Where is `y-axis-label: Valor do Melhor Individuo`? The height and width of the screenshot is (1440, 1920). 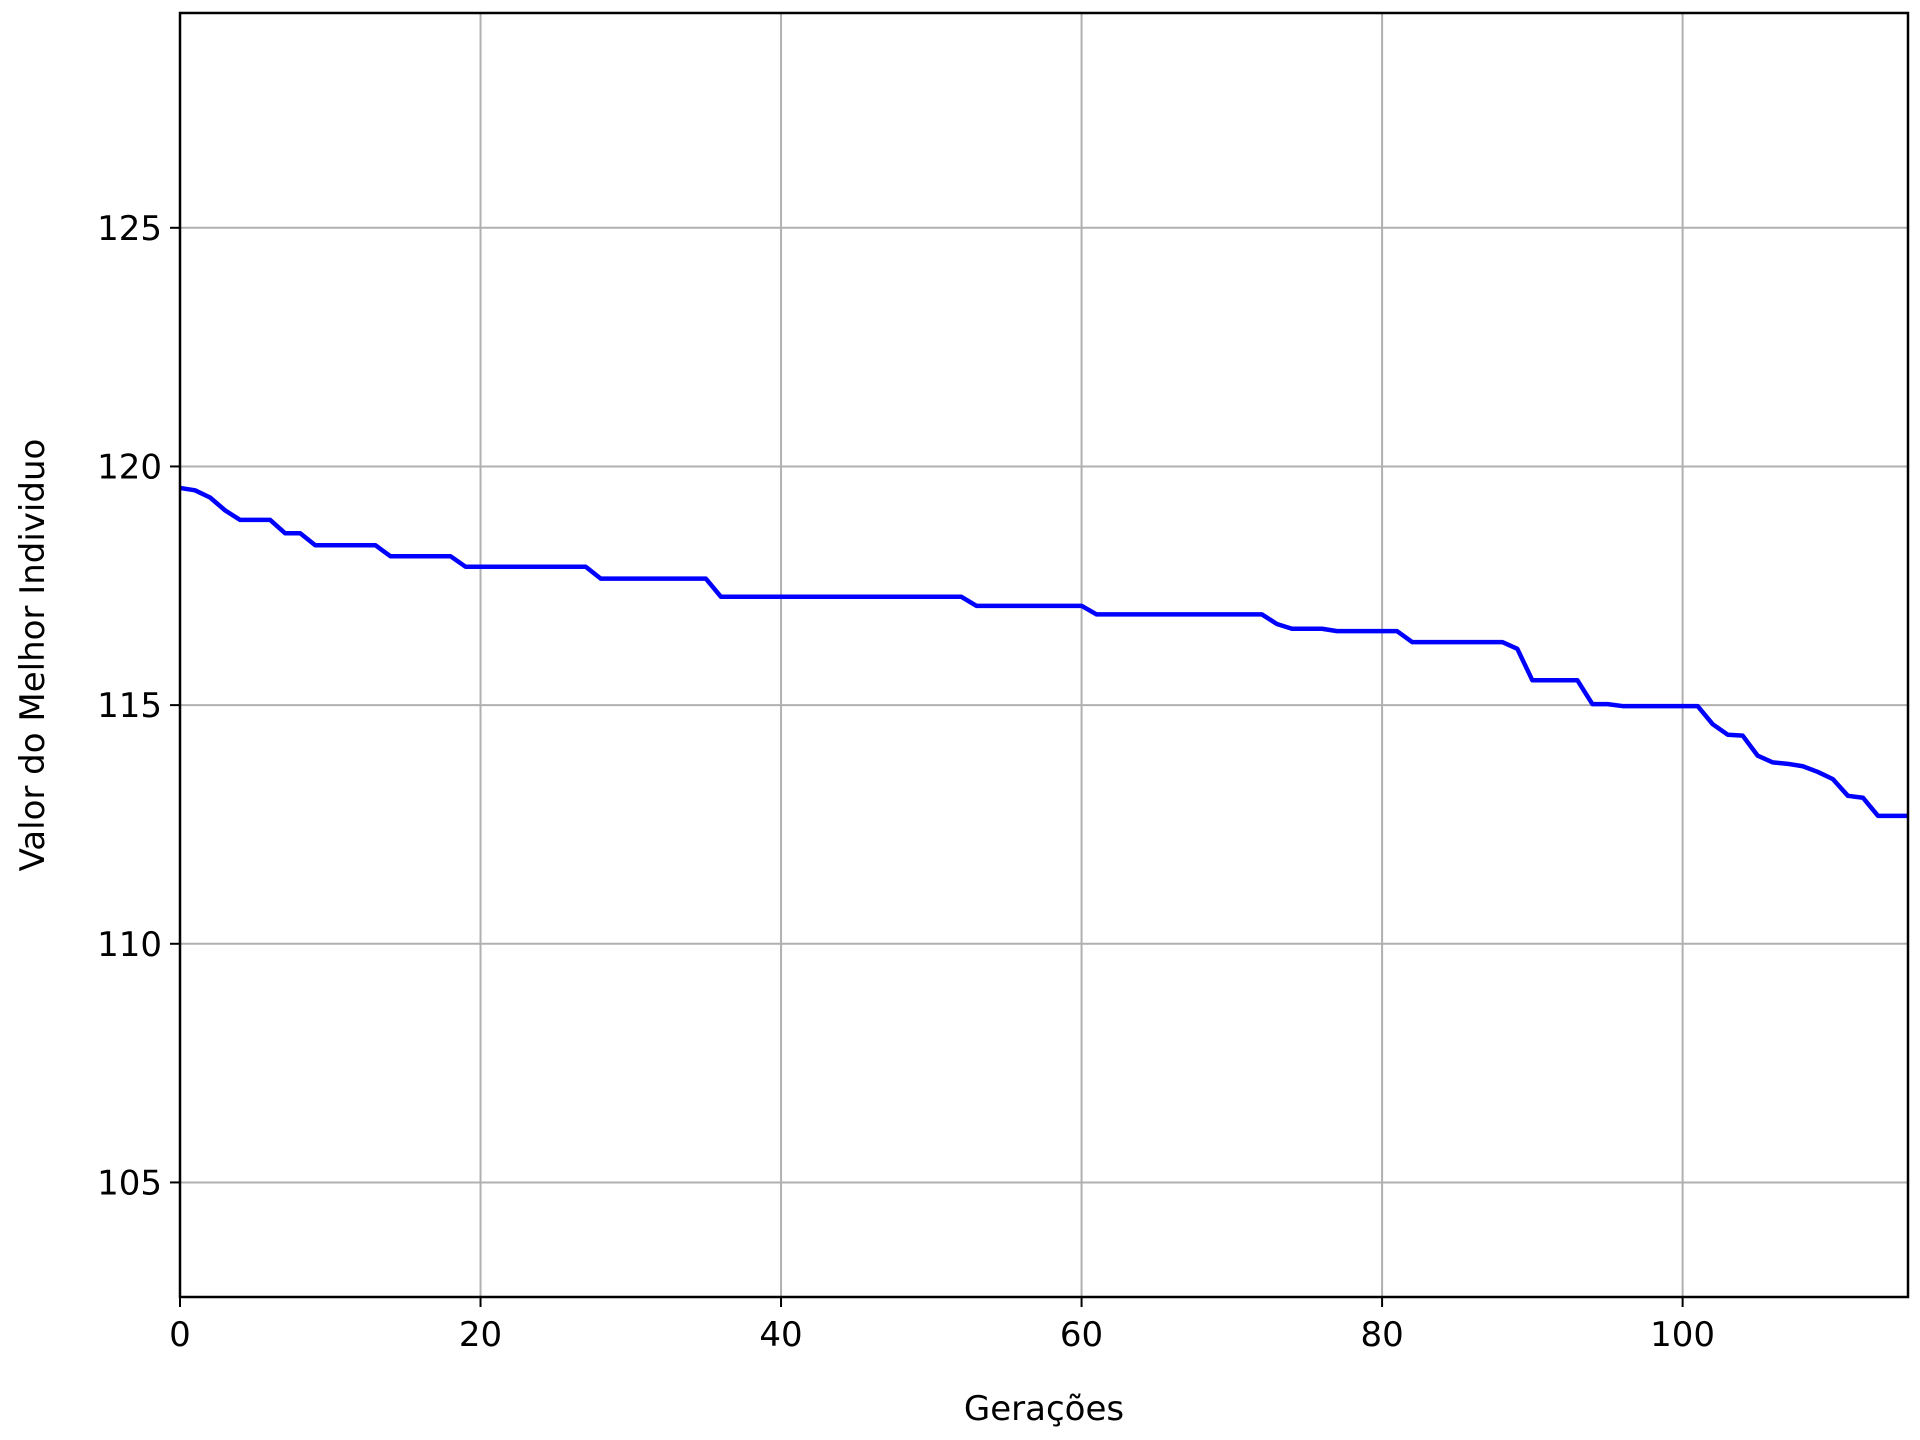 y-axis-label: Valor do Melhor Individuo is located at coordinates (33, 655).